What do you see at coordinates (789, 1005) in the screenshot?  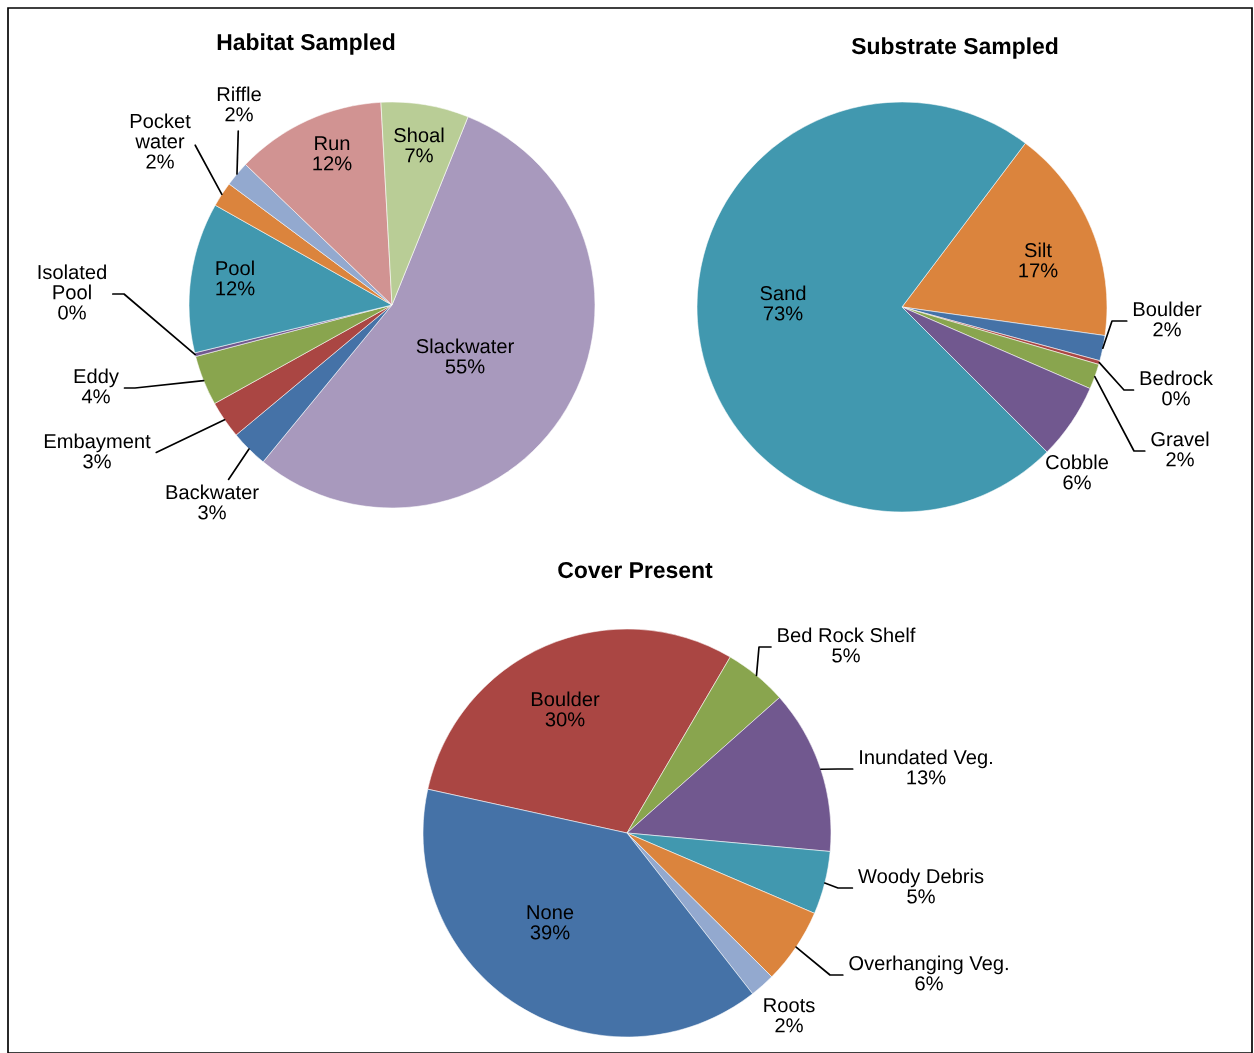 I see `slice-label: Roots` at bounding box center [789, 1005].